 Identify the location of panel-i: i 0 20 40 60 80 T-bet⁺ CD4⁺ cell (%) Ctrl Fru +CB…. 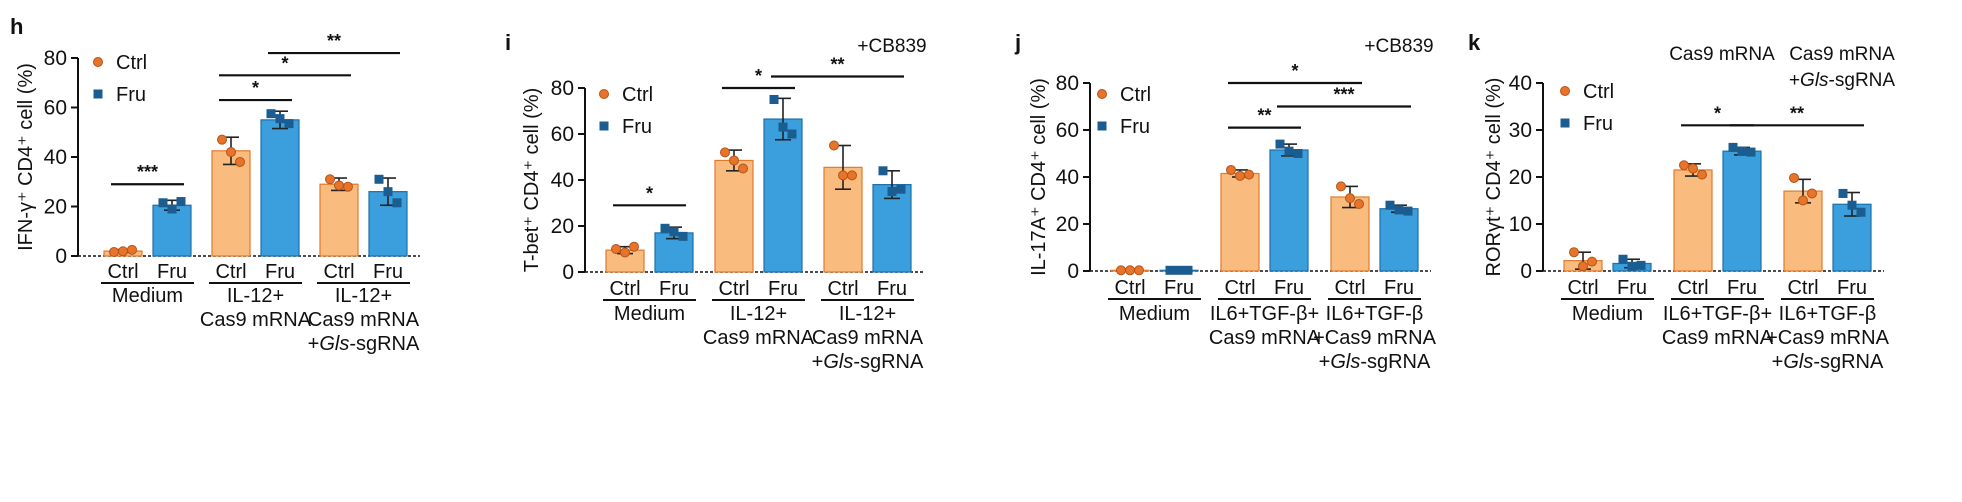
(716, 201).